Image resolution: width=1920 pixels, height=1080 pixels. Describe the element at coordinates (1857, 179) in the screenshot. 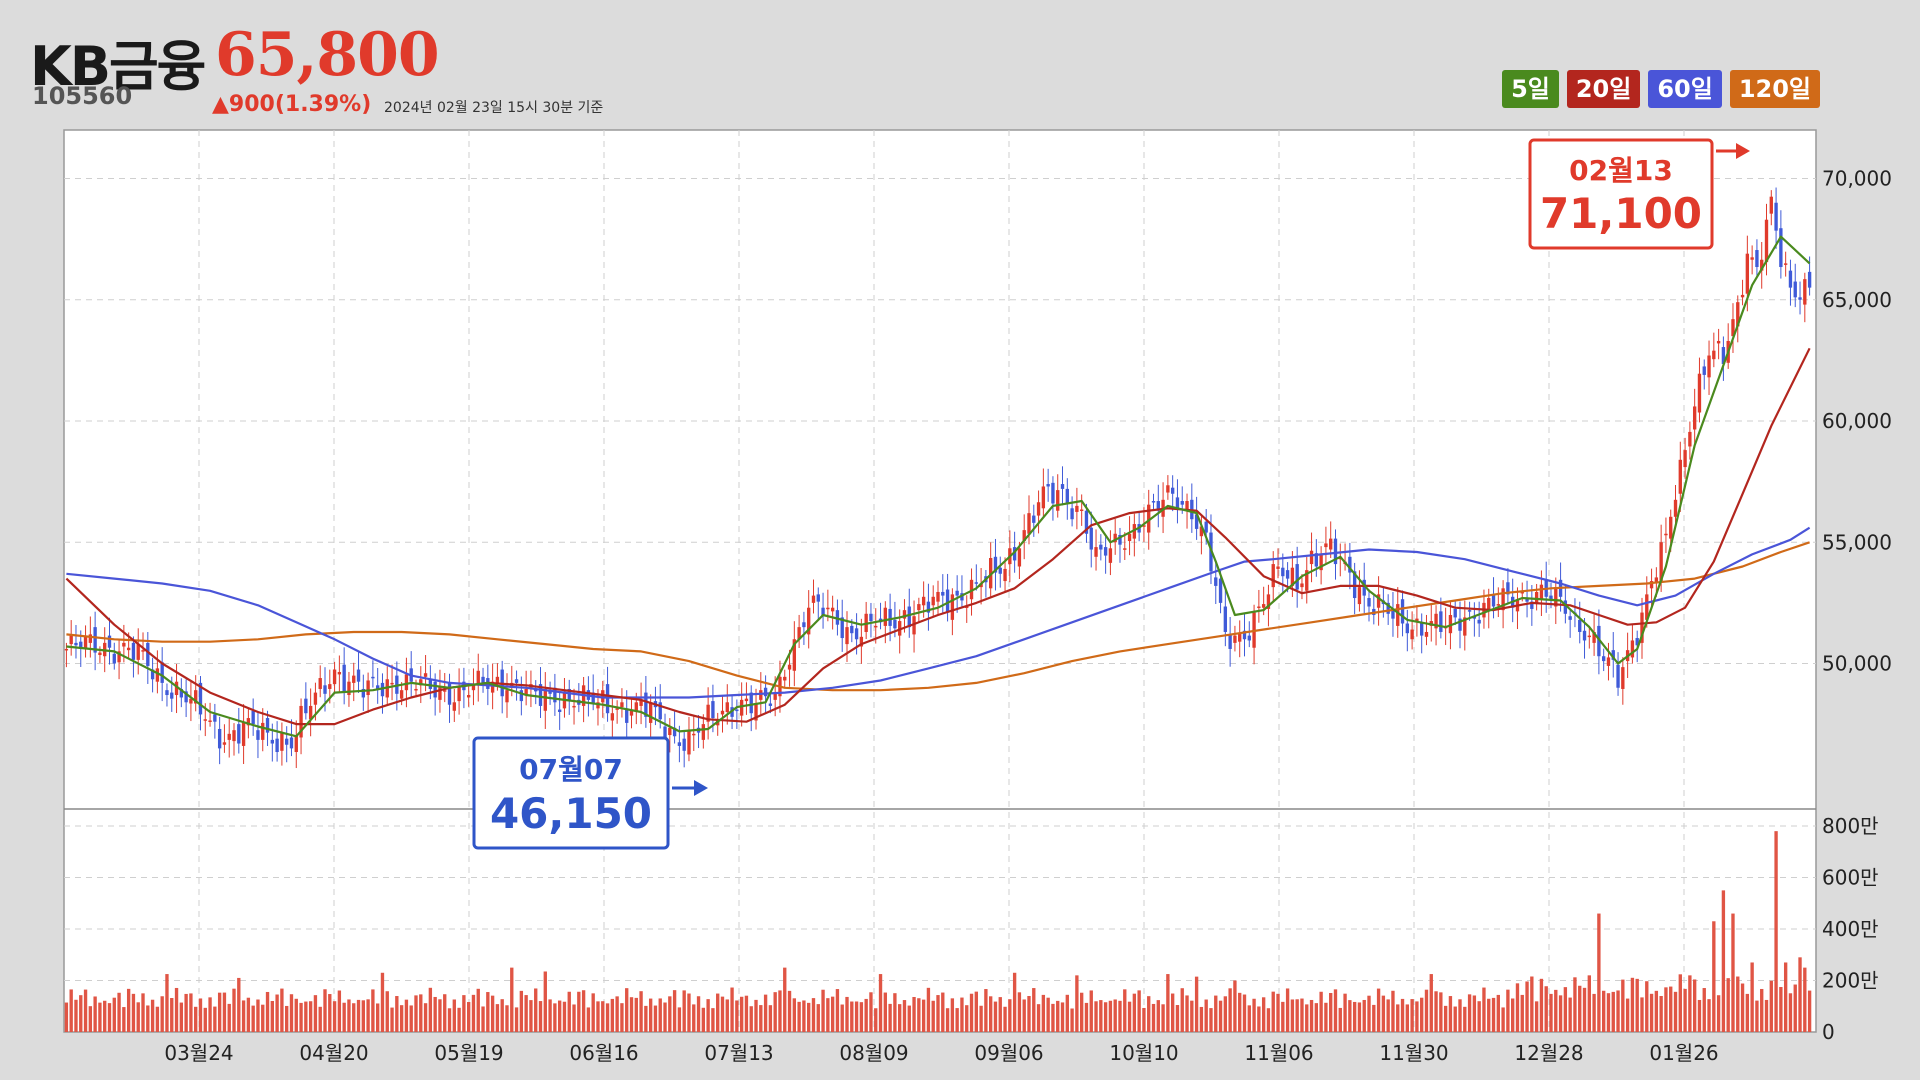

I see `price-tick-label: 70,000` at that location.